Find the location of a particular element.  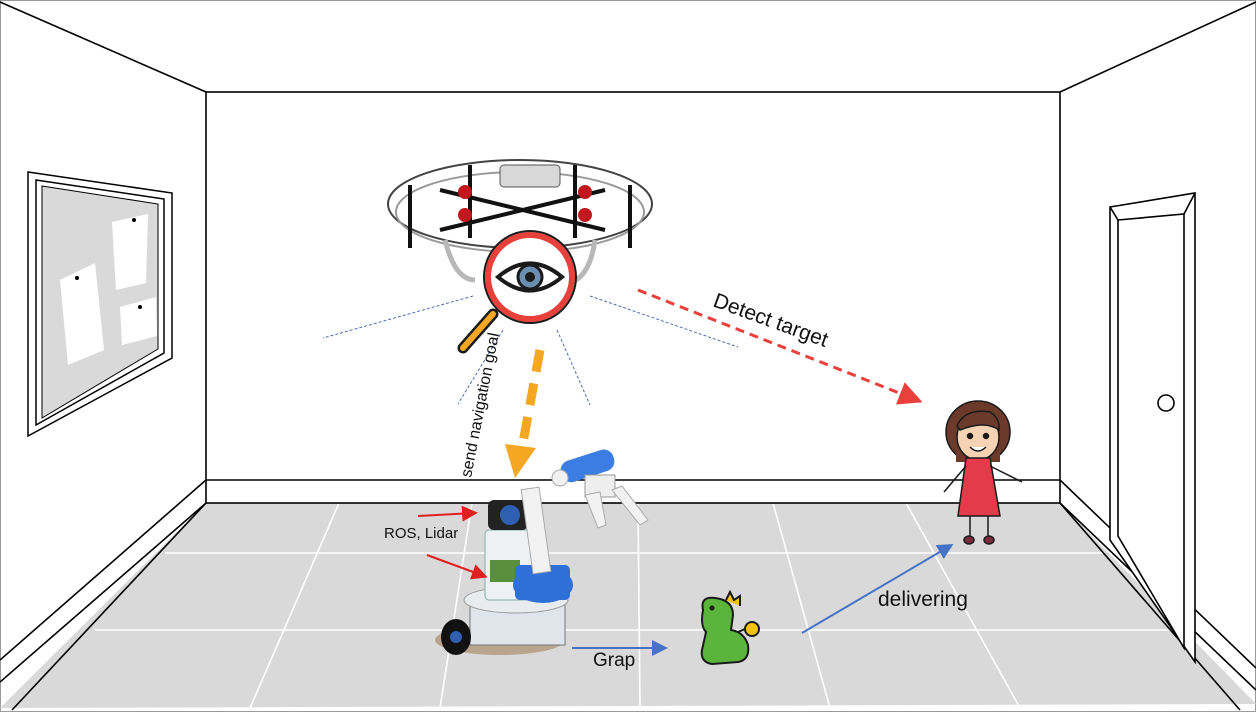

grap-label: Grap is located at coordinates (614, 660).